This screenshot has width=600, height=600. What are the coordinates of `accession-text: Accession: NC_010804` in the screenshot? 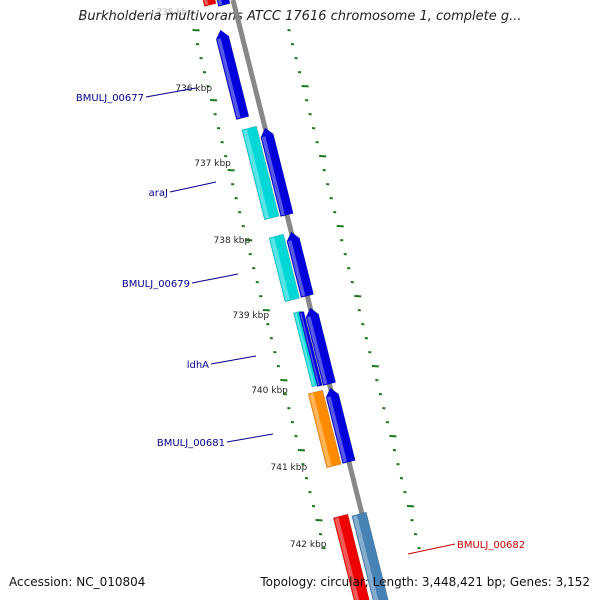 It's located at (77, 582).